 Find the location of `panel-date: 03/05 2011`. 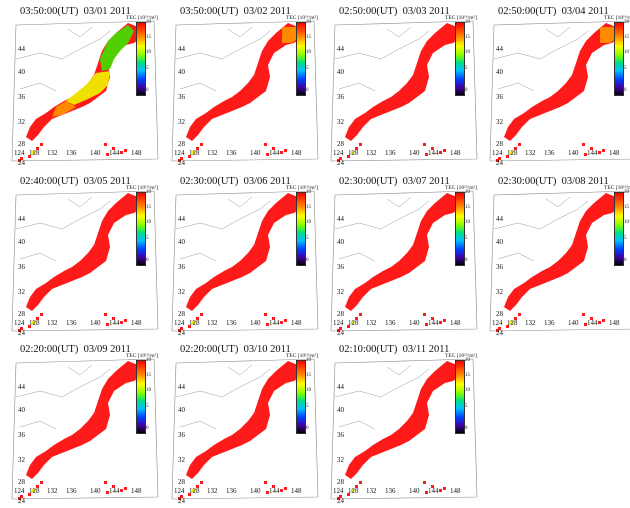

panel-date: 03/05 2011 is located at coordinates (104, 181).